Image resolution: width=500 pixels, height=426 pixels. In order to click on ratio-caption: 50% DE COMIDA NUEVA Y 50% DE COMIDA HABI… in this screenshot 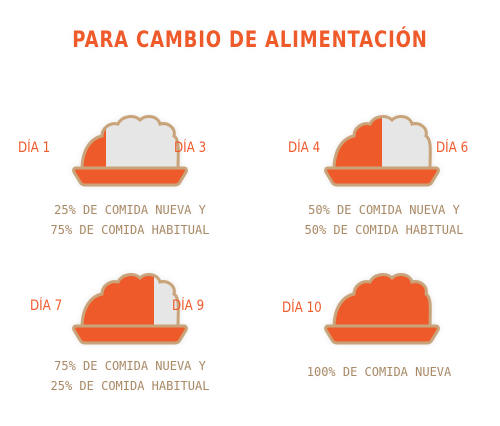, I will do `click(384, 220)`.